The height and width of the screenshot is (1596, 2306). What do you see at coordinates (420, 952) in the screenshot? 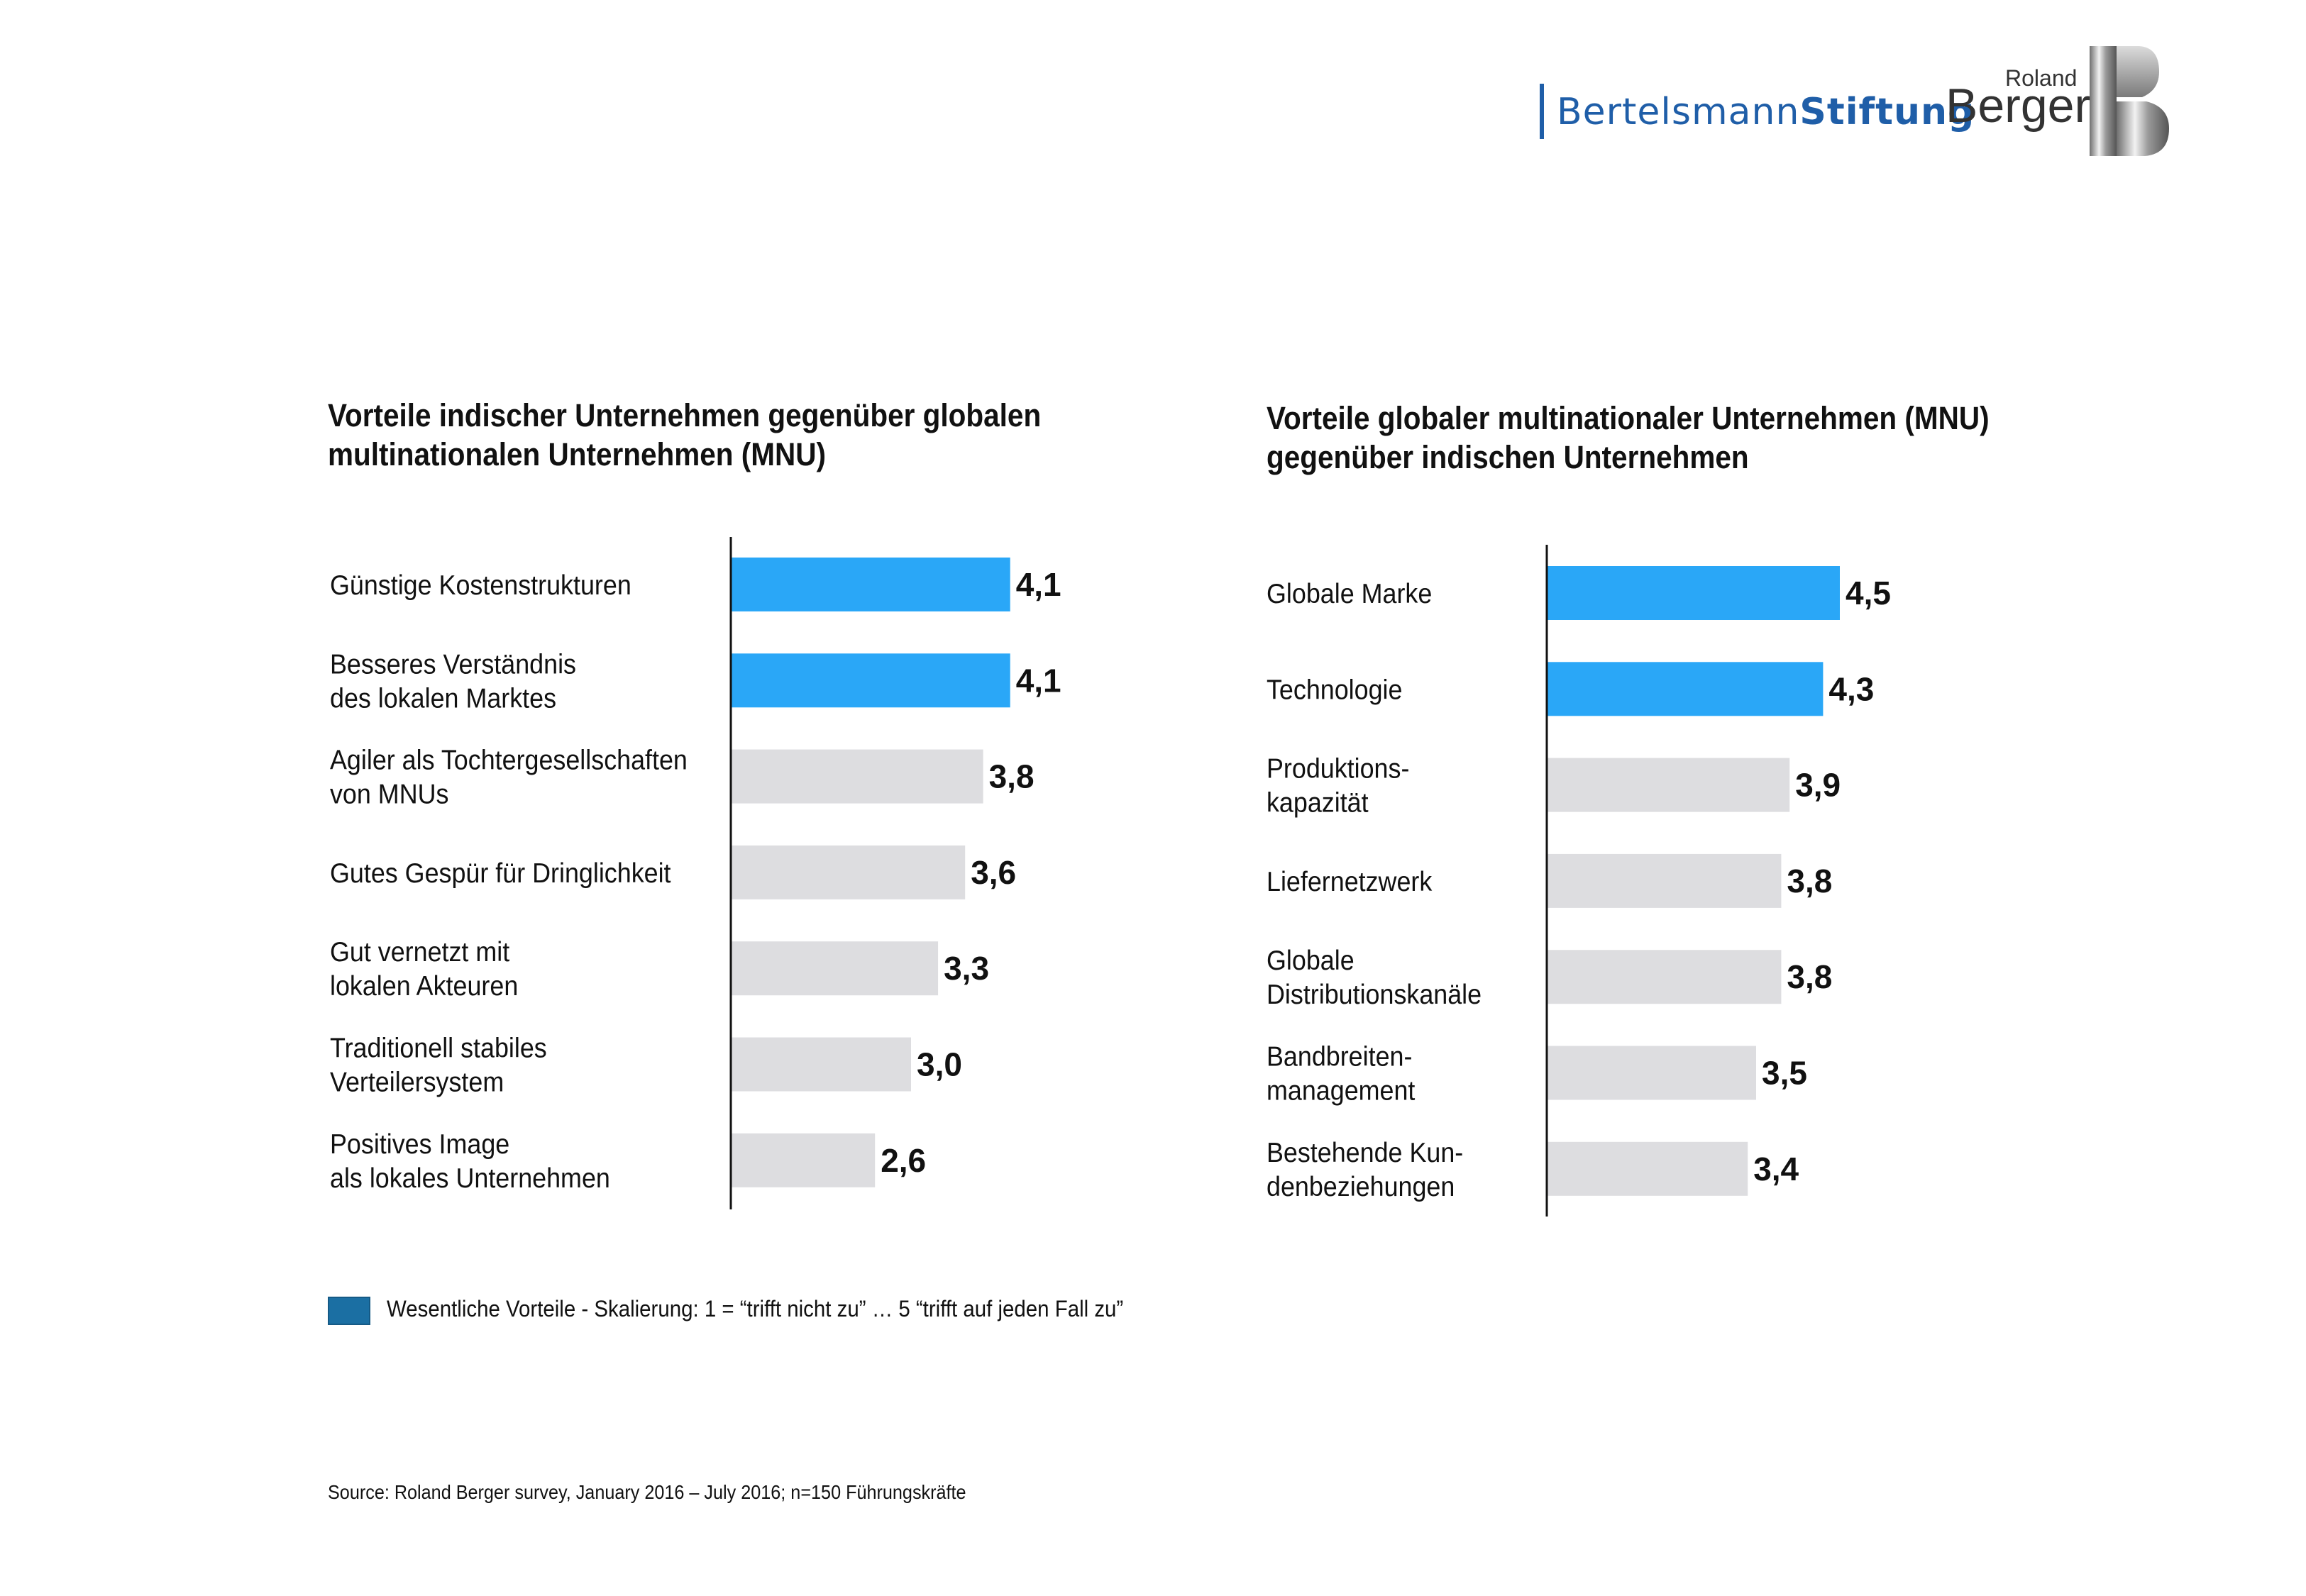
I see `left-category-label-5-line-1: Gut vernetzt mit` at bounding box center [420, 952].